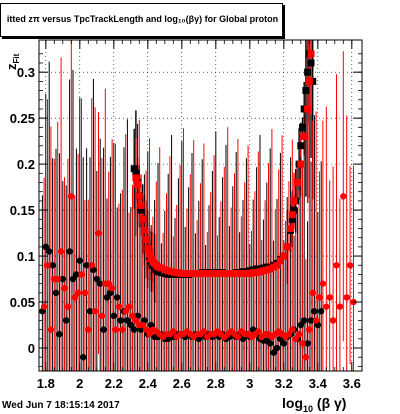 This screenshot has height=414, width=400. Describe the element at coordinates (26, 256) in the screenshot. I see `y-tick-label: 0.1` at that location.